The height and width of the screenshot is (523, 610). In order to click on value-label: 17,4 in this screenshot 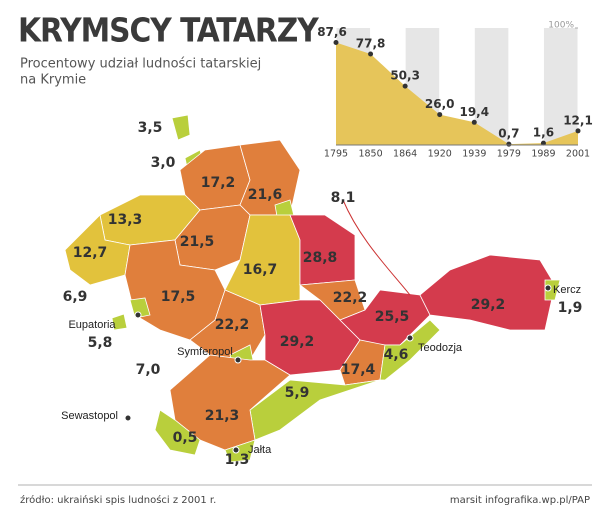, I will do `click(358, 370)`.